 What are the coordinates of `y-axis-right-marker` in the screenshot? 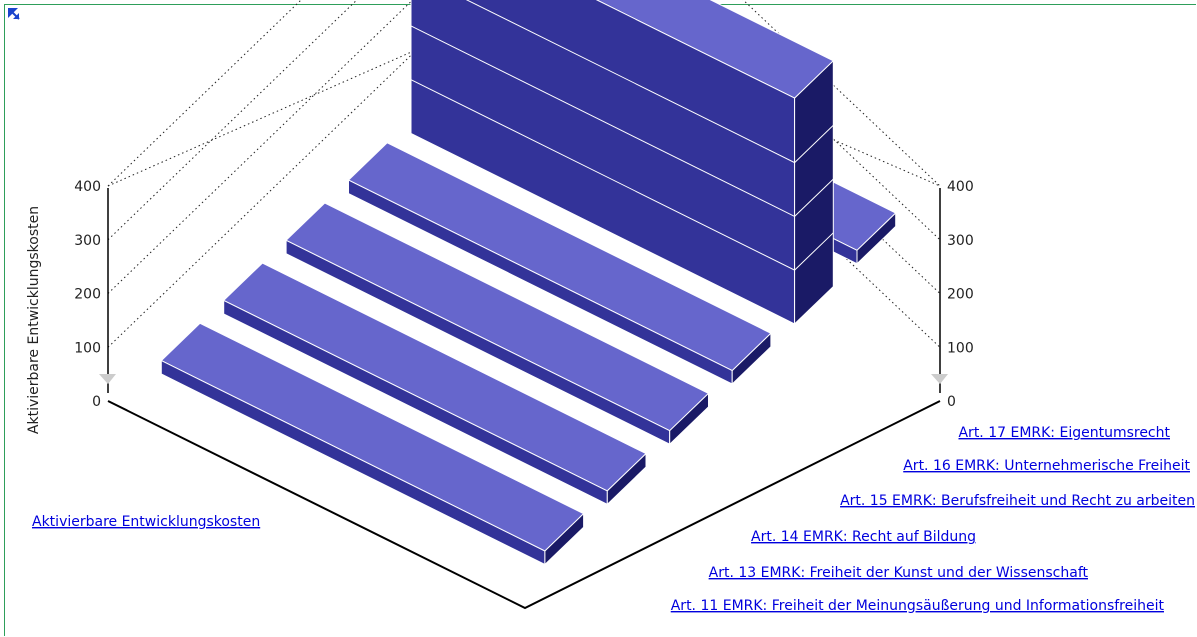 It's located at (939, 379).